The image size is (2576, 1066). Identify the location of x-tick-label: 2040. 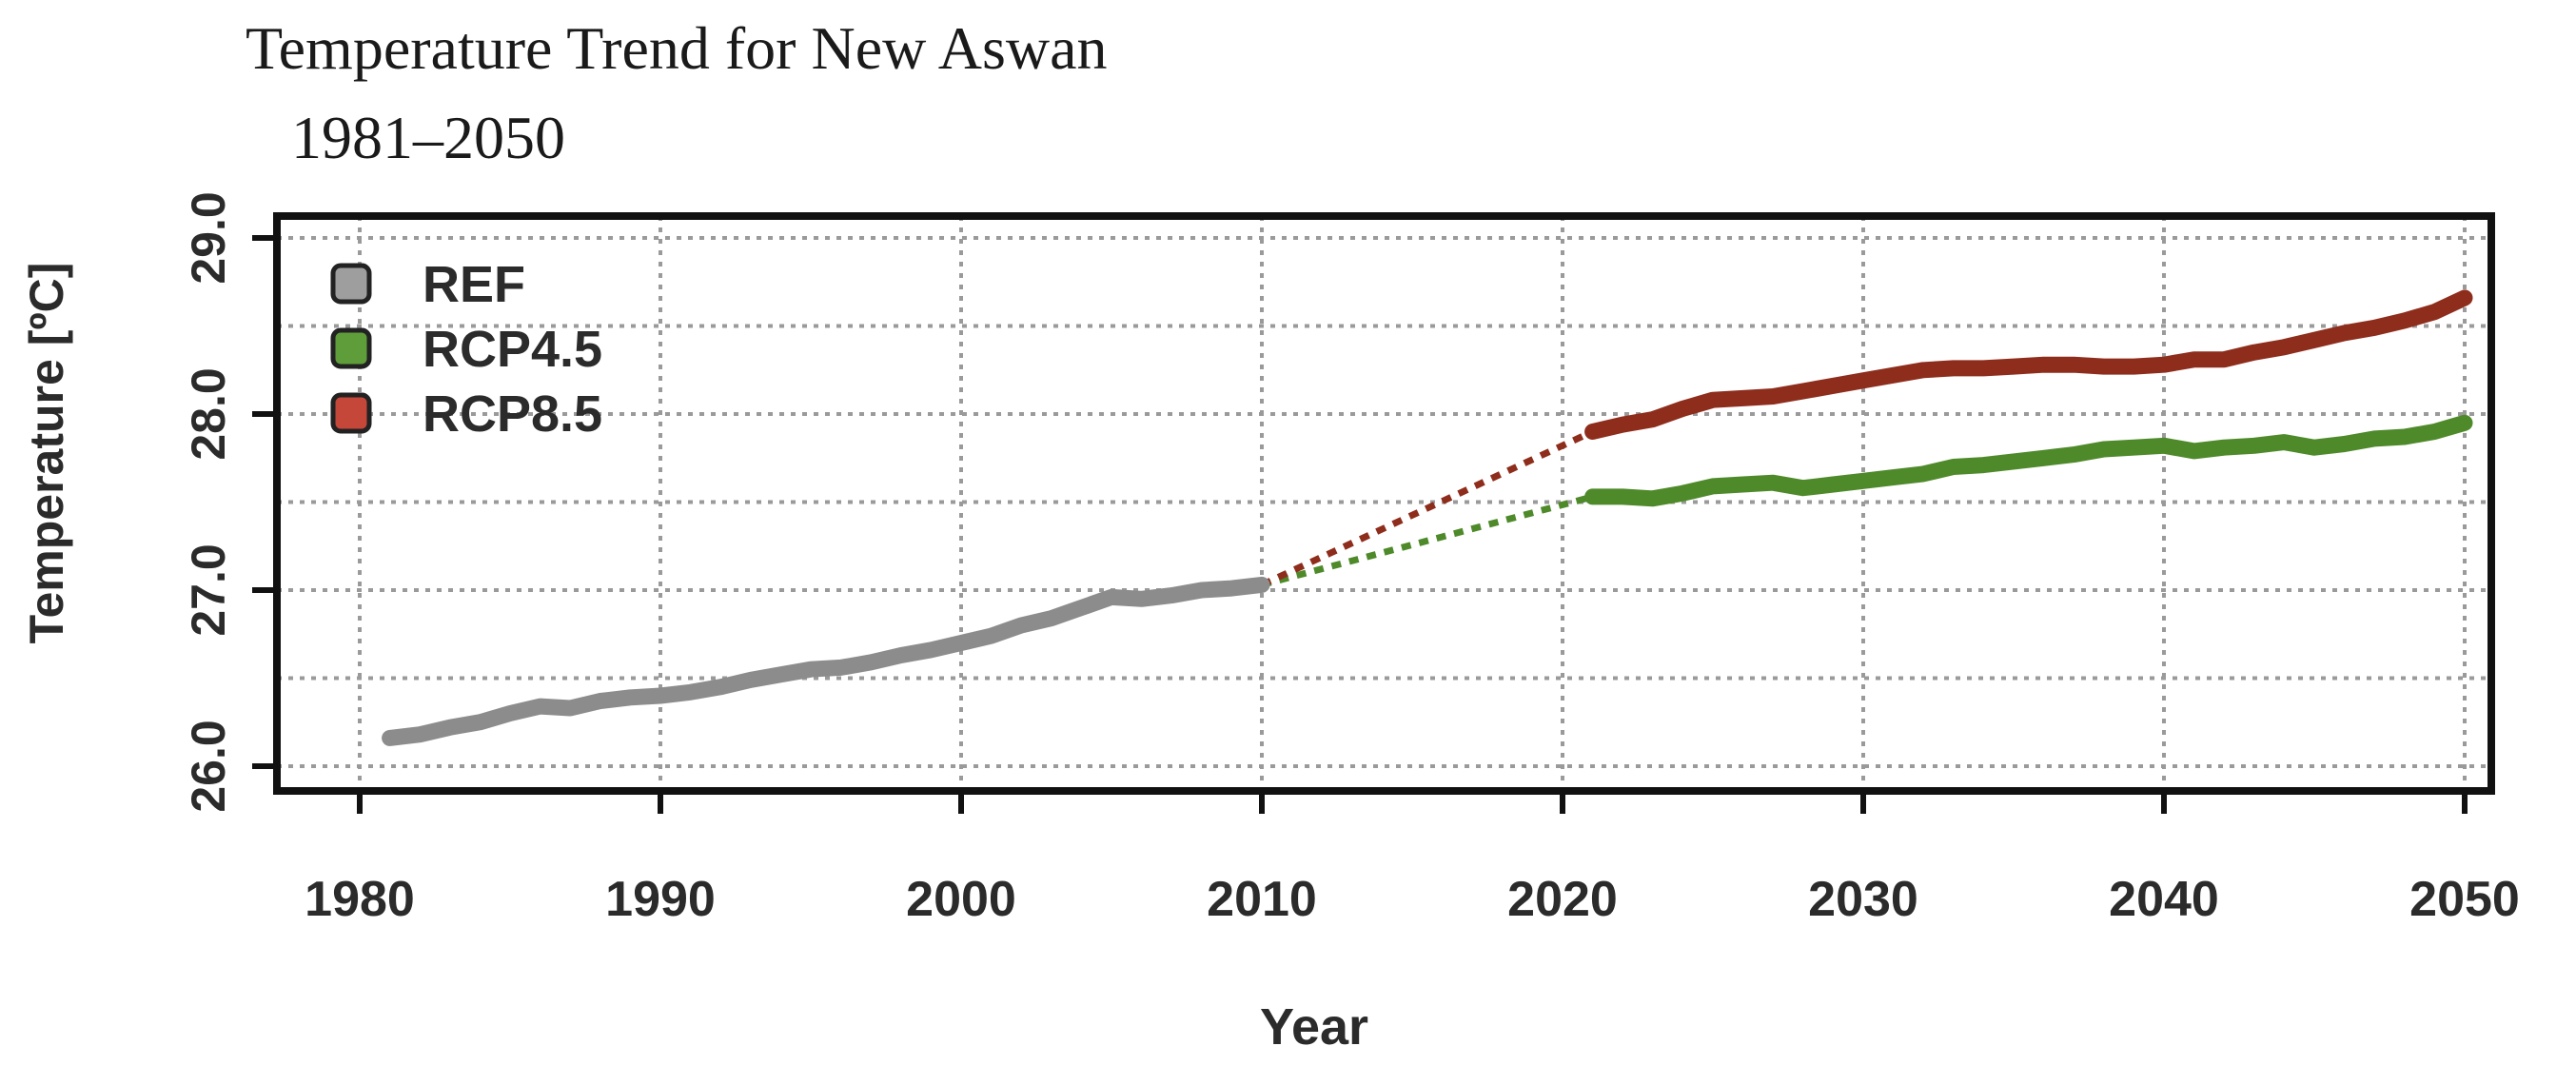
(2164, 899).